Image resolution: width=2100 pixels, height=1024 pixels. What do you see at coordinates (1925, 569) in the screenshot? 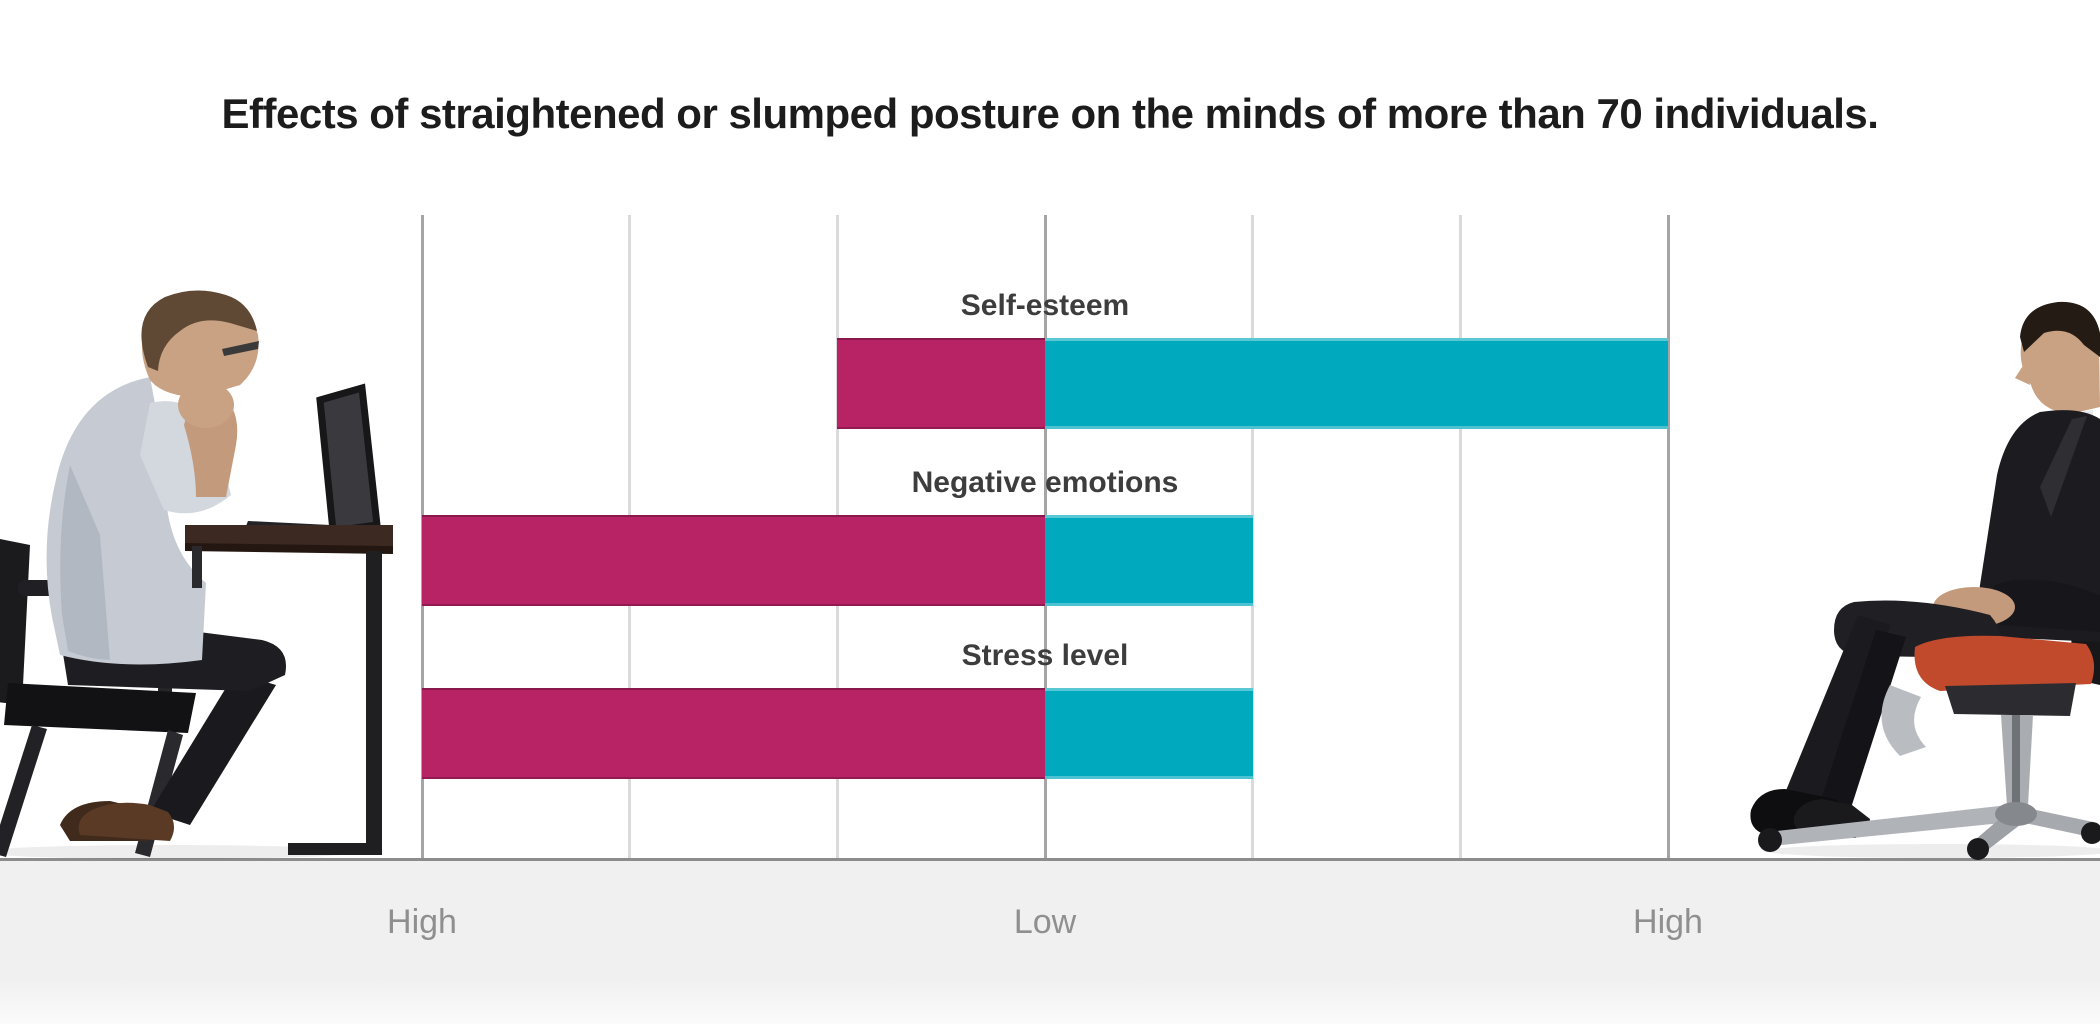
I see `upright-man-figure` at bounding box center [1925, 569].